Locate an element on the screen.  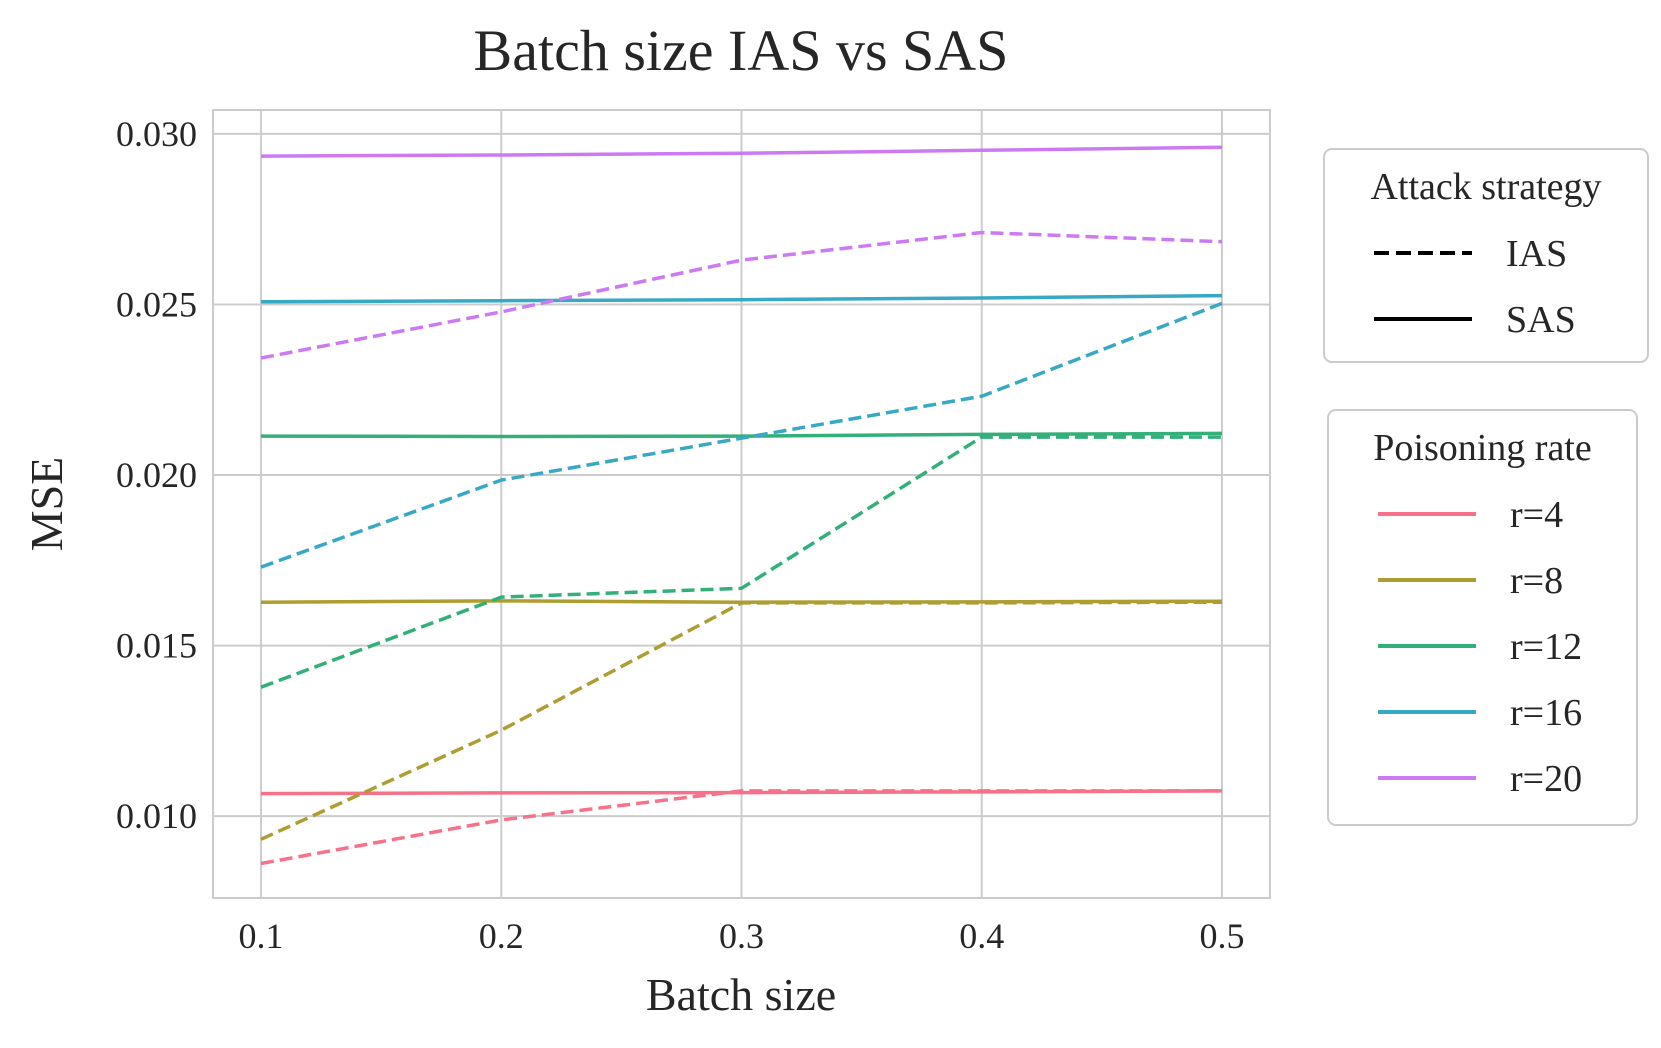
x-tick-label: 0.1 is located at coordinates (261, 936).